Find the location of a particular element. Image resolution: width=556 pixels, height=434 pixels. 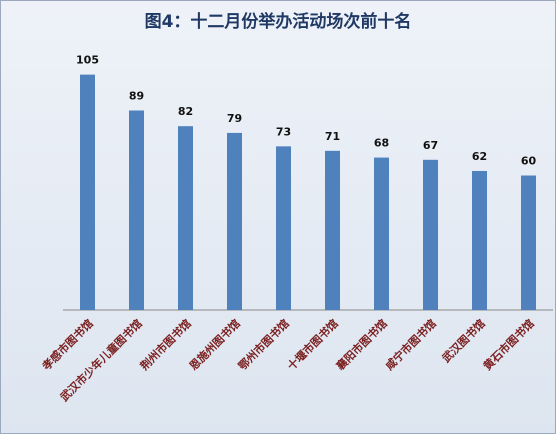

value-label: 62 is located at coordinates (479, 156).